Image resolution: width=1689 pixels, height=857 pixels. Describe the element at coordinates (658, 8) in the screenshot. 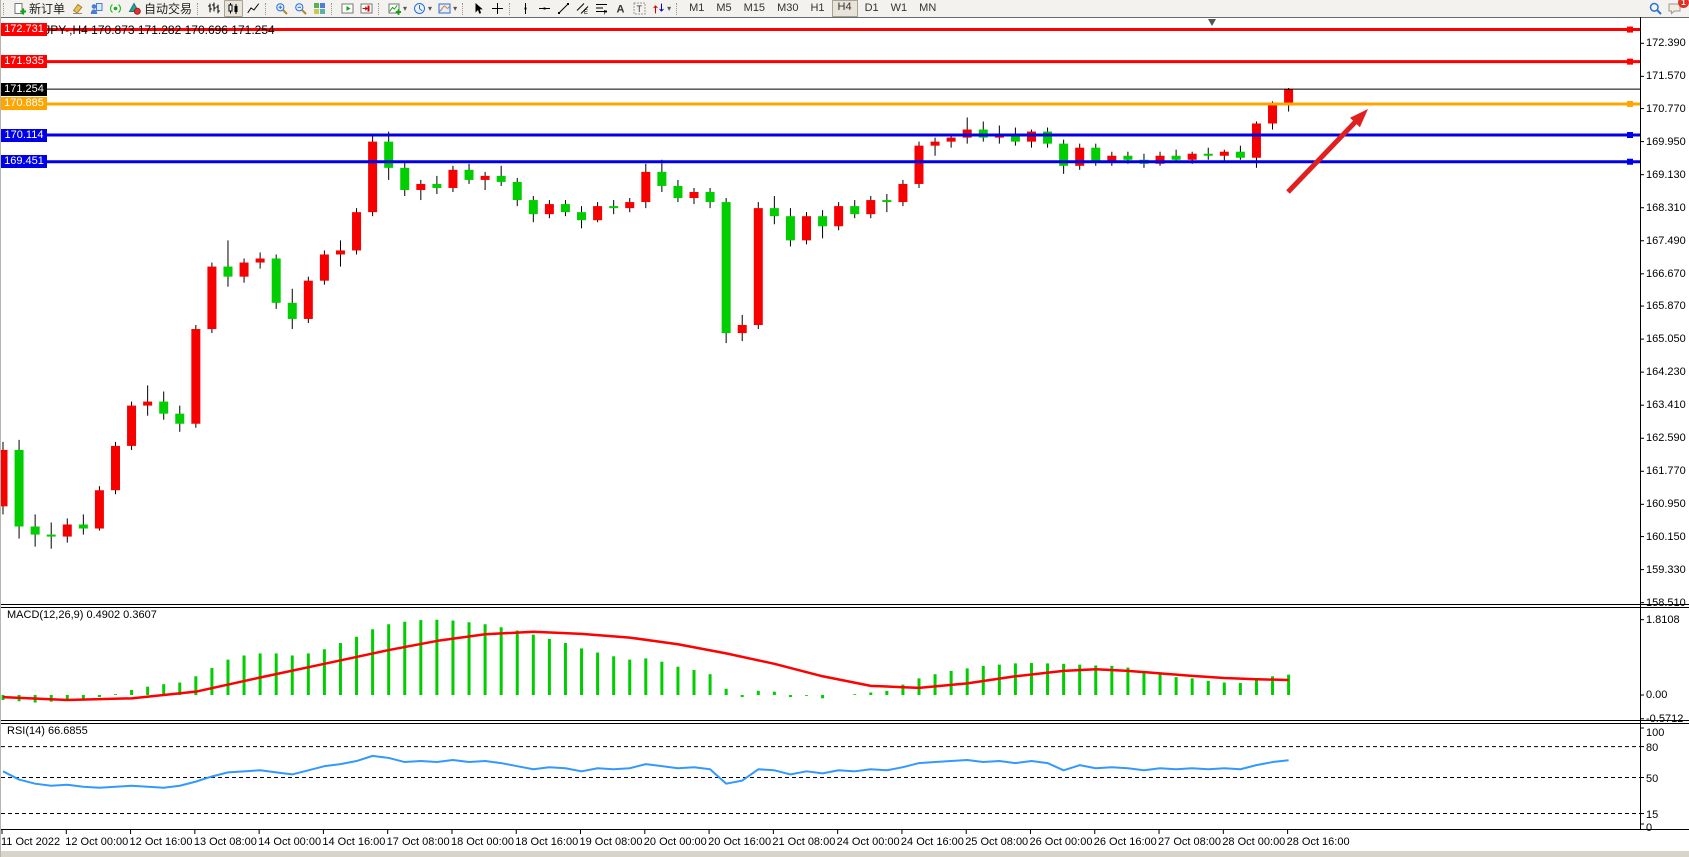

I see `shapes-icon` at that location.